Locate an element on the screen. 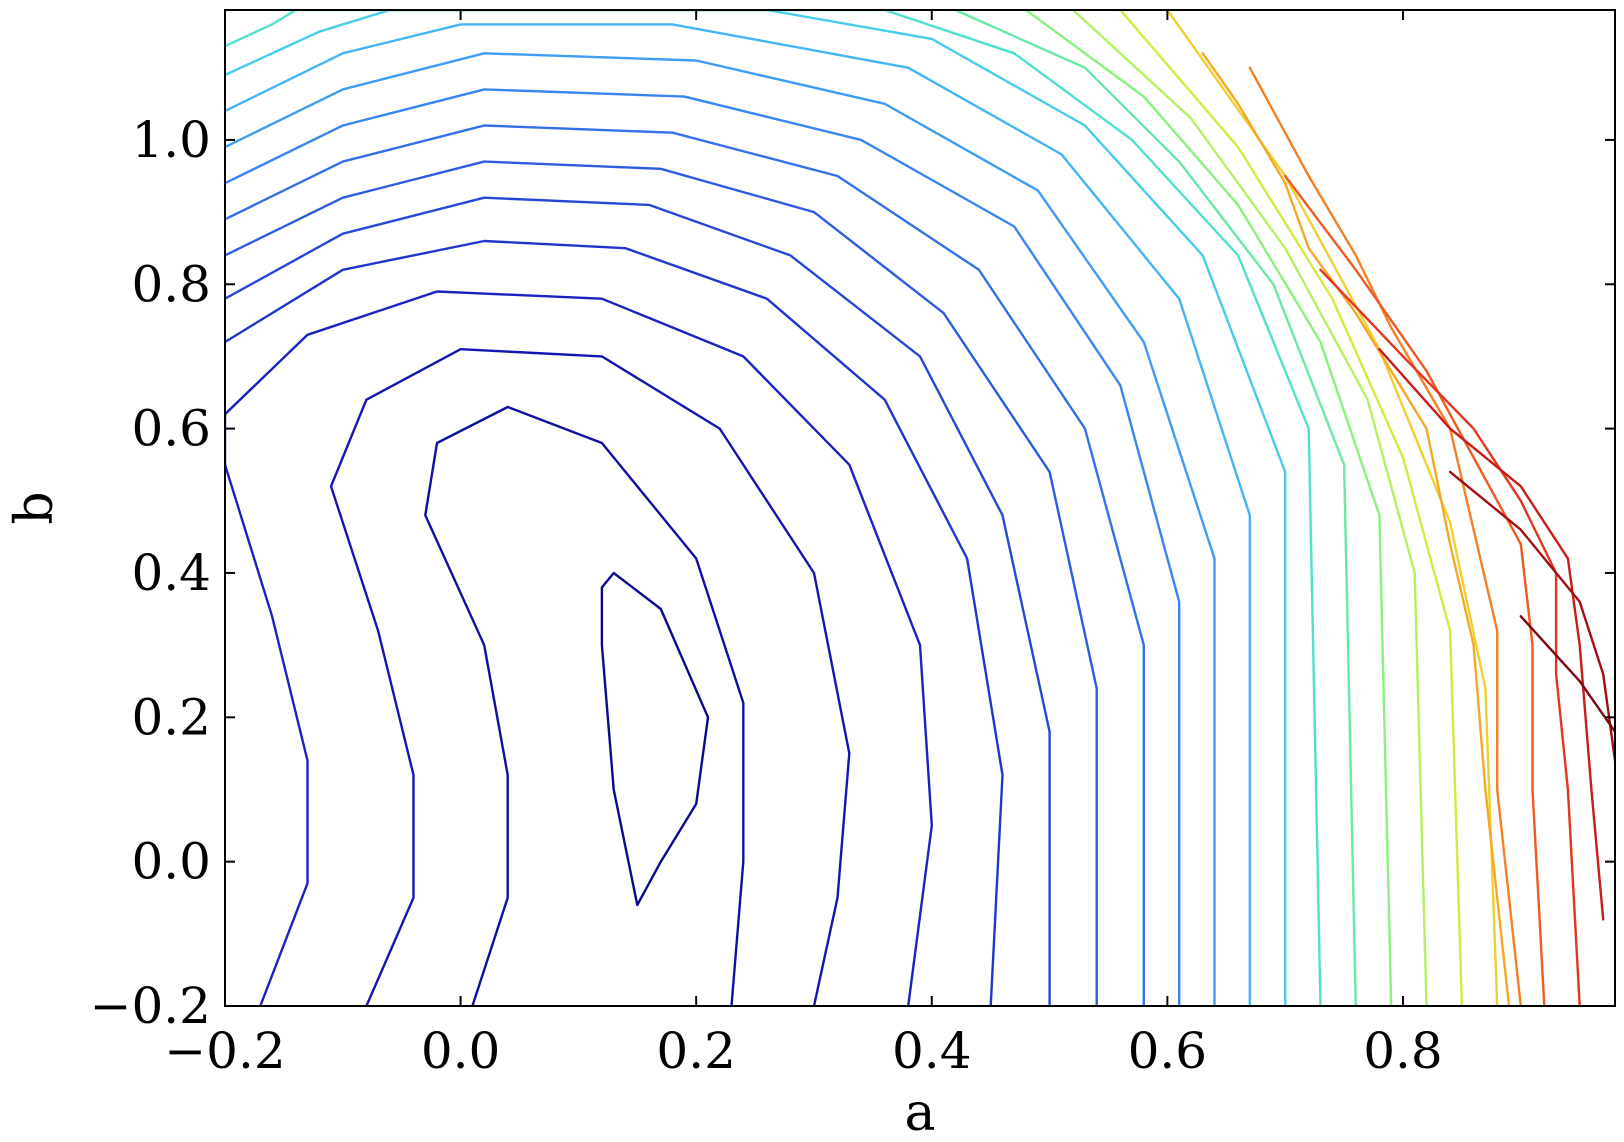  x-tick-label: 0.6 is located at coordinates (1168, 1051).